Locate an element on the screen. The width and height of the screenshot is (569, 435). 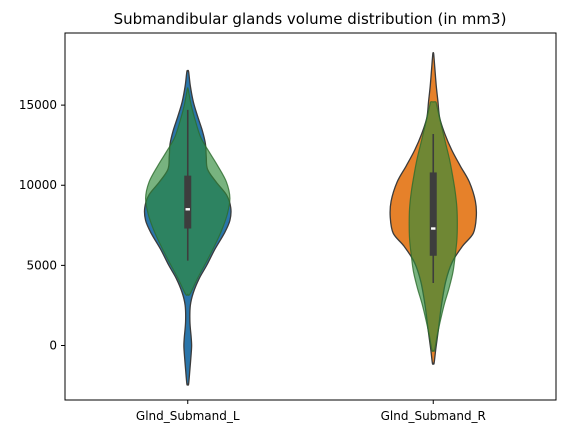
x-tick-label: Glnd_Submand_R is located at coordinates (433, 416).